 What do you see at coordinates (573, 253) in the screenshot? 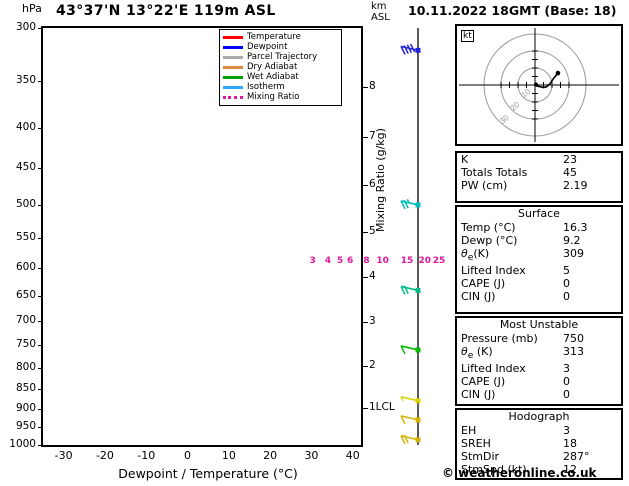
I see `table-row-value: 309` at bounding box center [573, 253].